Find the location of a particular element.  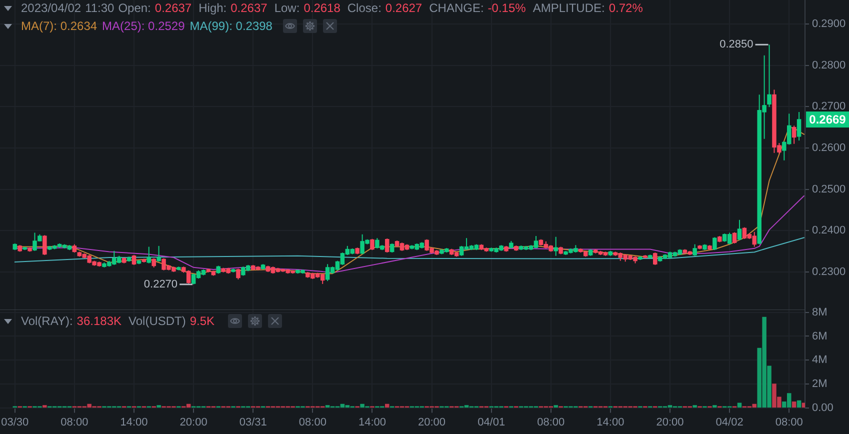

y-tick-label: 8M is located at coordinates (820, 312).